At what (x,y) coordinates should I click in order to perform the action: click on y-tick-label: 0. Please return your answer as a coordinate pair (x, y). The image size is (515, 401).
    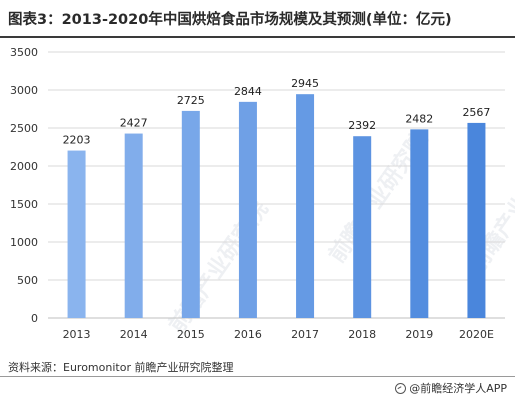
    Looking at the image, I should click on (34, 318).